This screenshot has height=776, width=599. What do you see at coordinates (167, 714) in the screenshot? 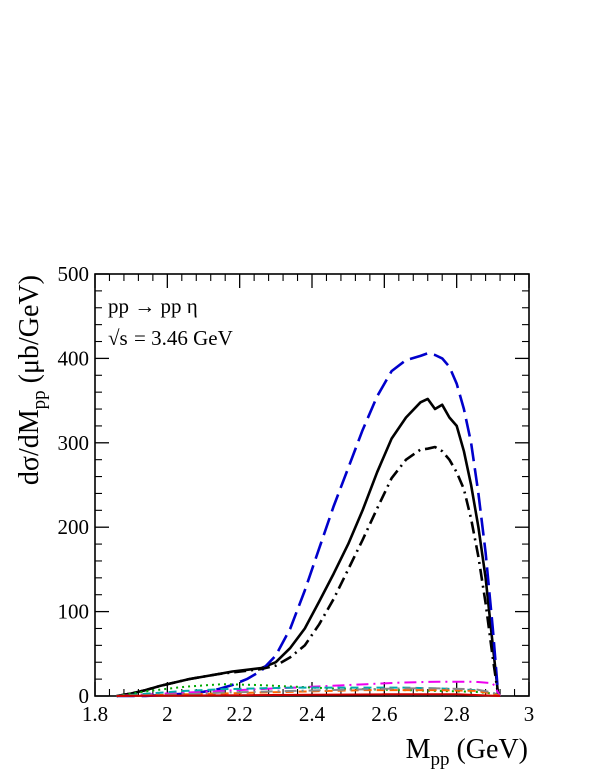
I see `x-tick-label: 2` at bounding box center [167, 714].